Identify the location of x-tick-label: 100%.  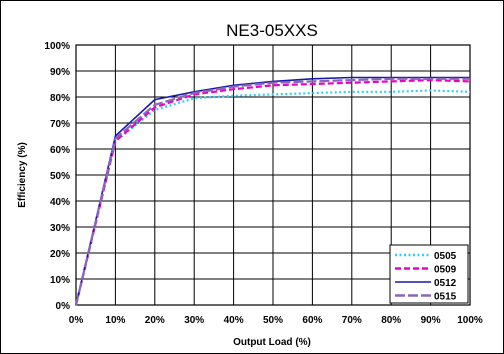
(470, 320).